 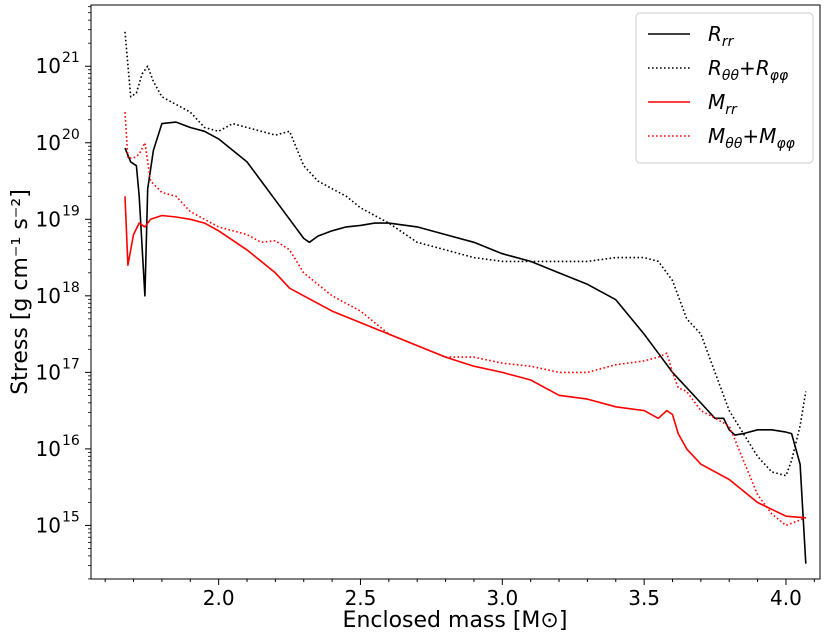 What do you see at coordinates (723, 104) in the screenshot?
I see `legend-label-3: Mrr` at bounding box center [723, 104].